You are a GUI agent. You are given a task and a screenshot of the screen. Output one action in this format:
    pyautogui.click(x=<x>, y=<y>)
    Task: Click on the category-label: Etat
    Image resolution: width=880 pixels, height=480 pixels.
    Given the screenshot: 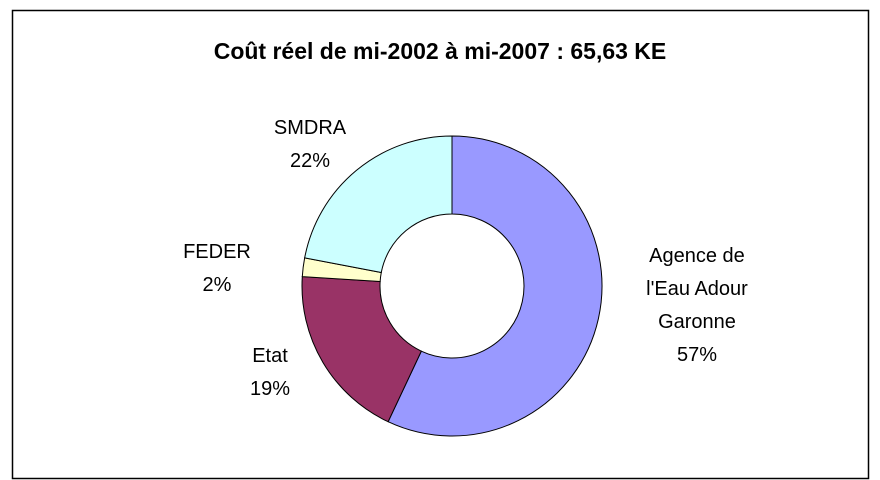 What is the action you would take?
    pyautogui.click(x=270, y=356)
    